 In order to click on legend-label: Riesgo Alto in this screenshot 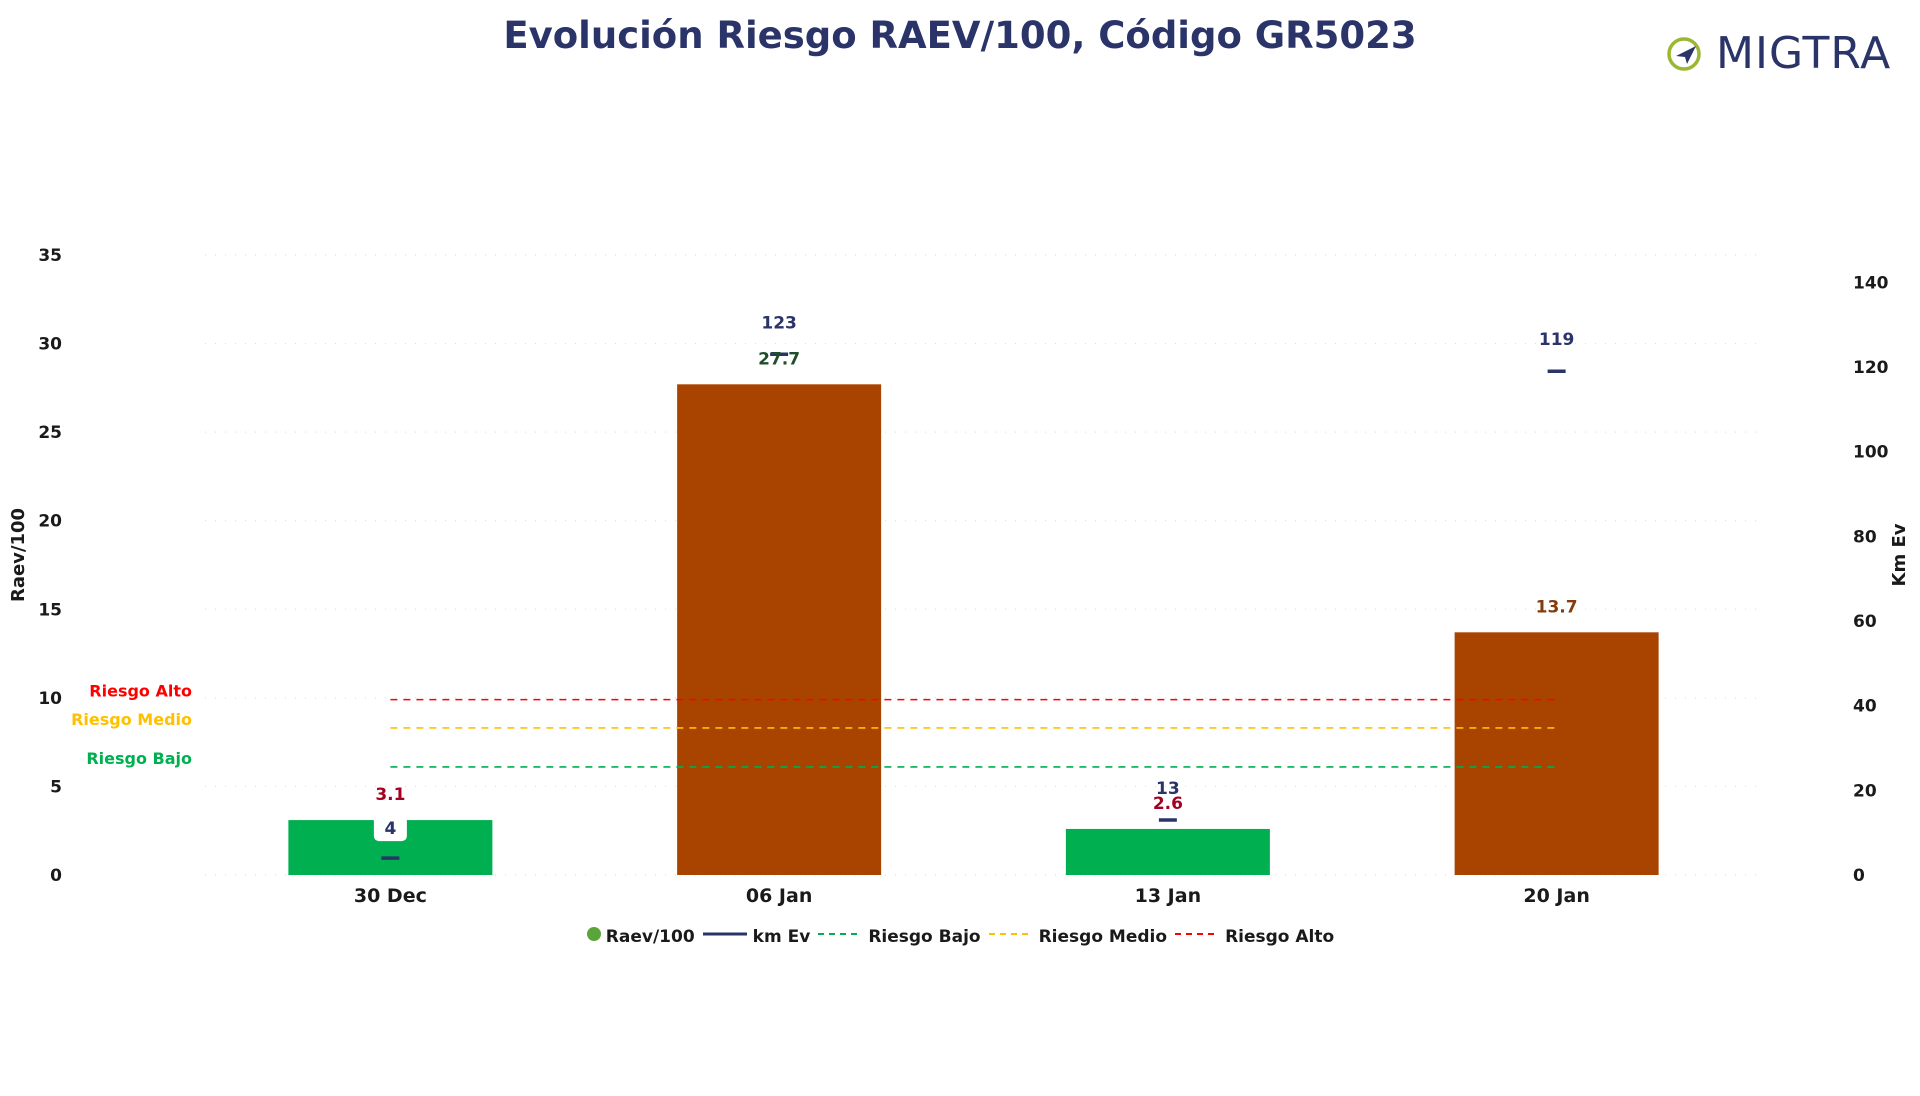, I will do `click(1280, 936)`.